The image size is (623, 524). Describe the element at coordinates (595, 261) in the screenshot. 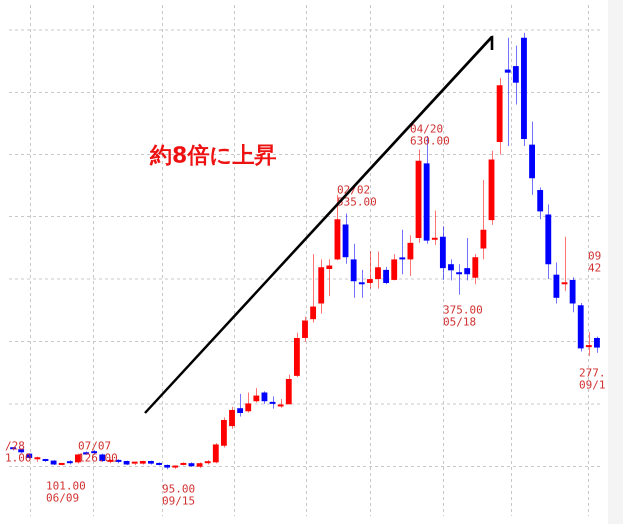

I see `annotation: 09 42` at that location.